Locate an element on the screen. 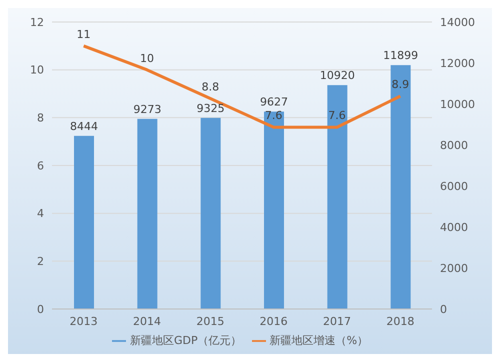 The height and width of the screenshot is (362, 500). x-tick-label: 2017 is located at coordinates (337, 321).